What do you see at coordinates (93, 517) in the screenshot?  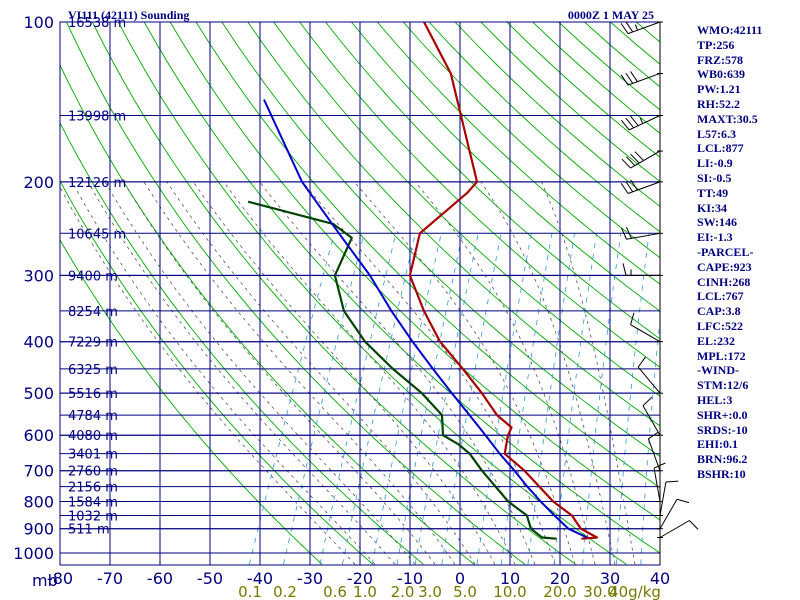 I see `height-label: 1032 m` at bounding box center [93, 517].